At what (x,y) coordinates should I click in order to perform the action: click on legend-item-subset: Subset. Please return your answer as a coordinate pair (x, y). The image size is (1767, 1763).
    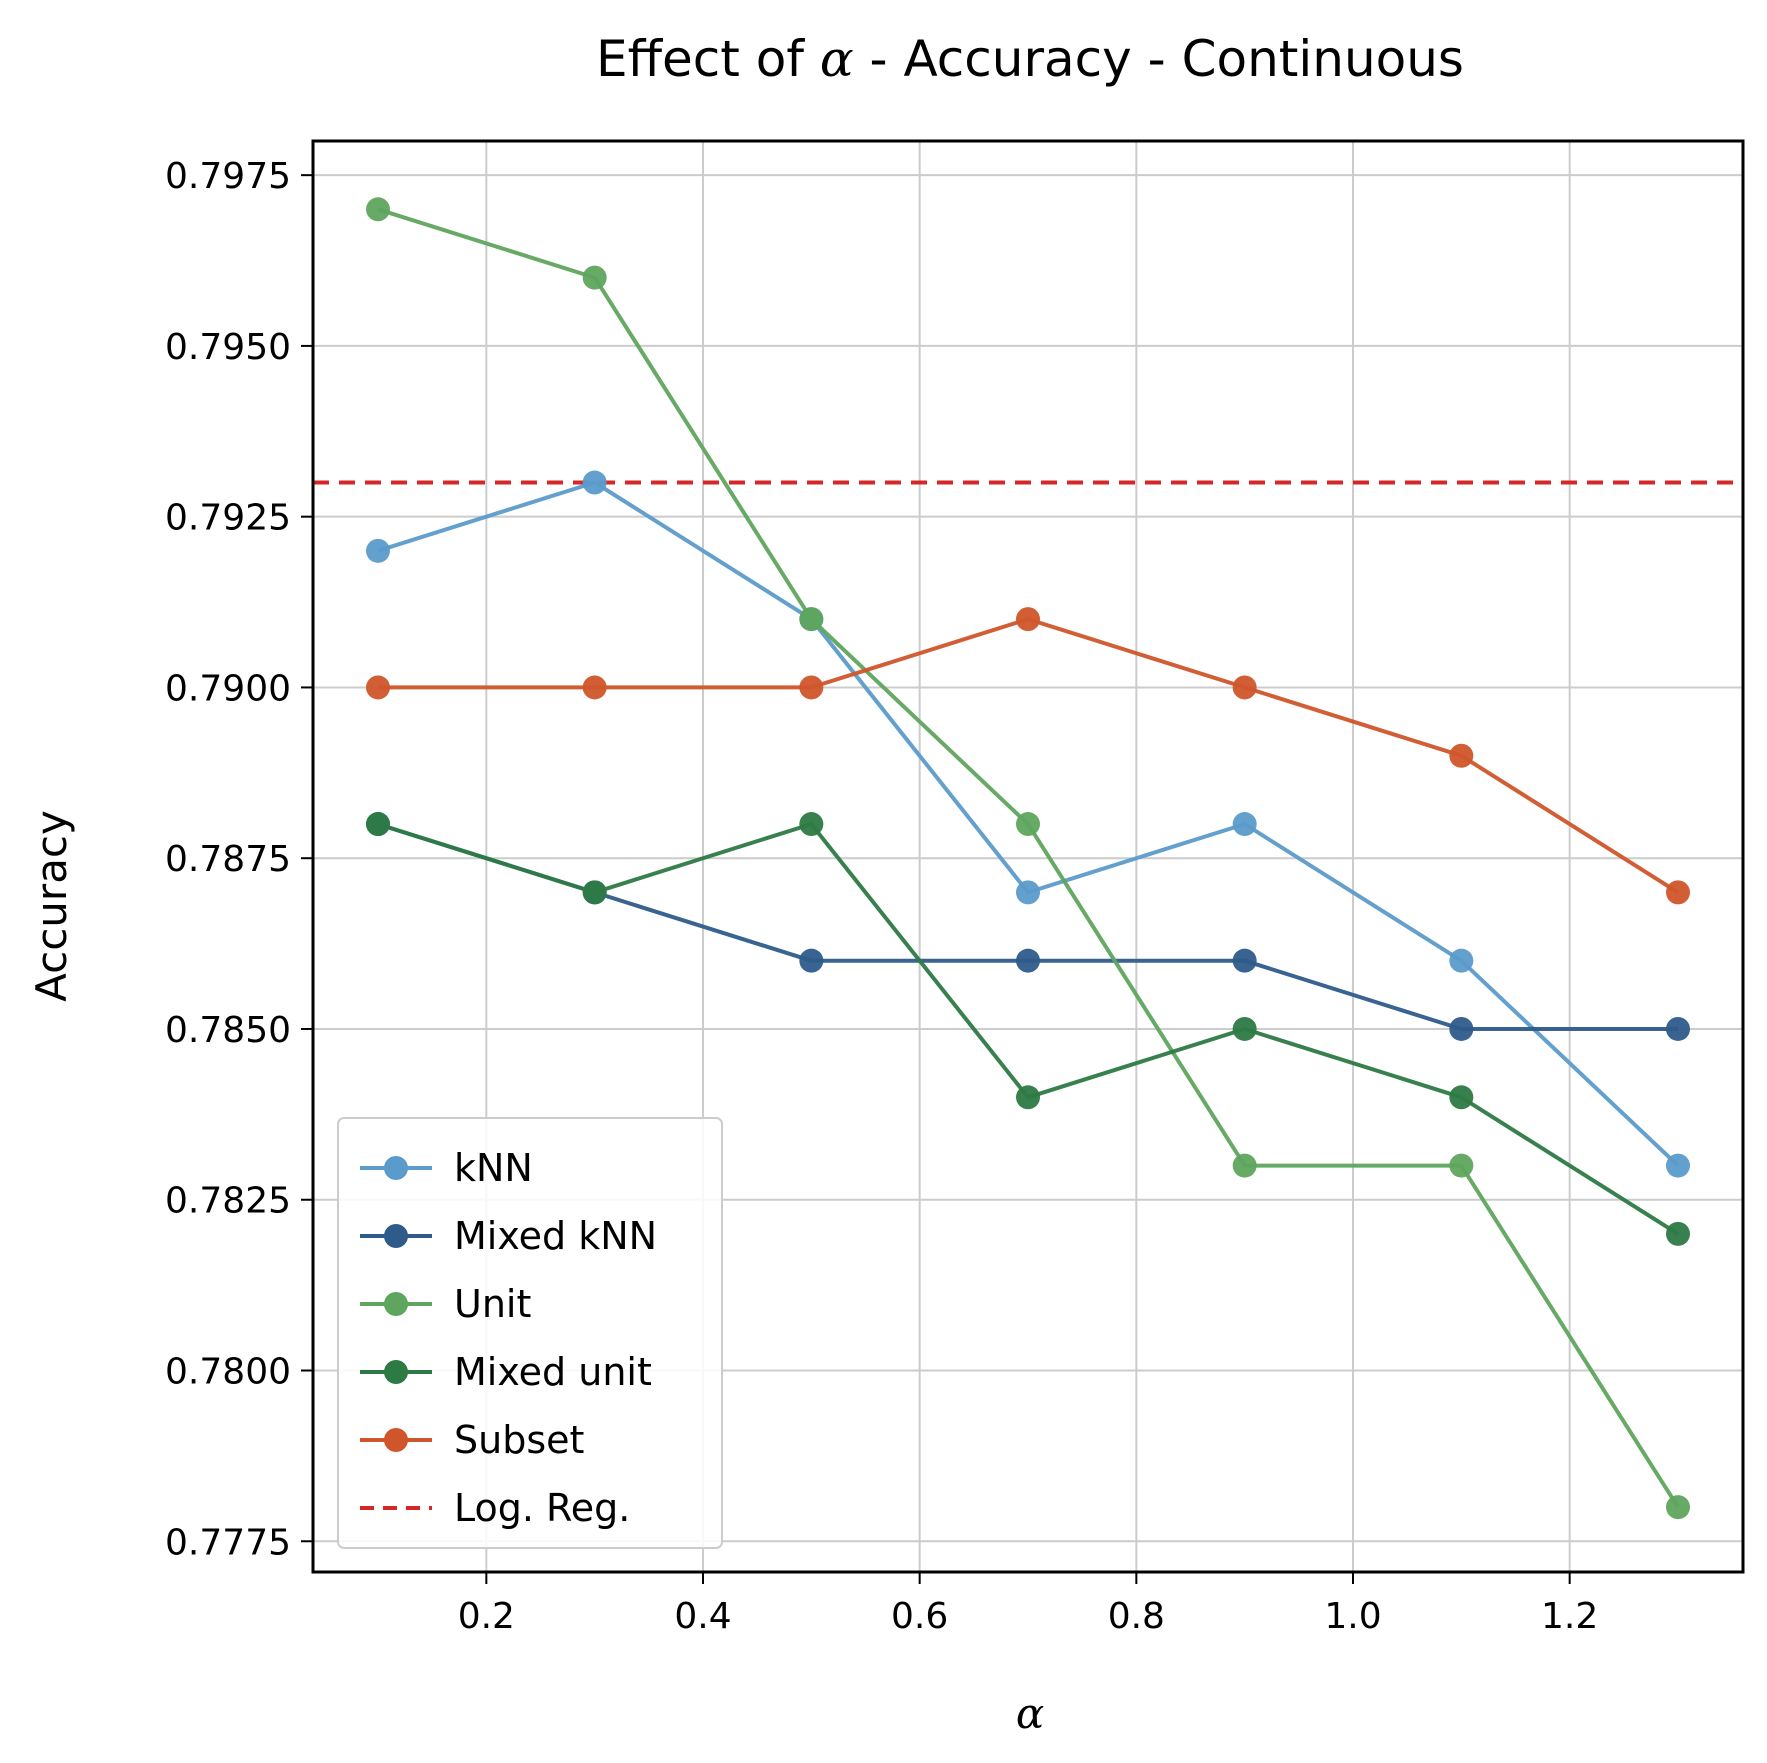
    Looking at the image, I should click on (472, 1440).